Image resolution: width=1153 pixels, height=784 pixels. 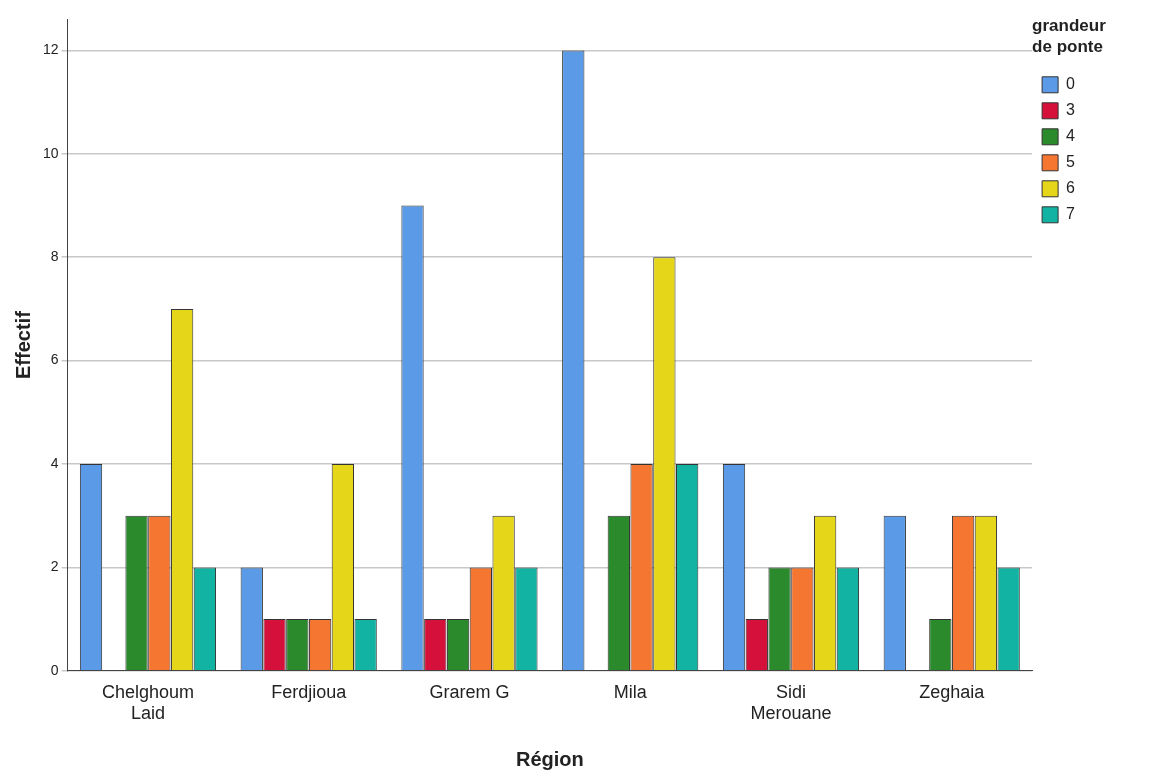 I want to click on legend-label: 0, so click(x=1071, y=84).